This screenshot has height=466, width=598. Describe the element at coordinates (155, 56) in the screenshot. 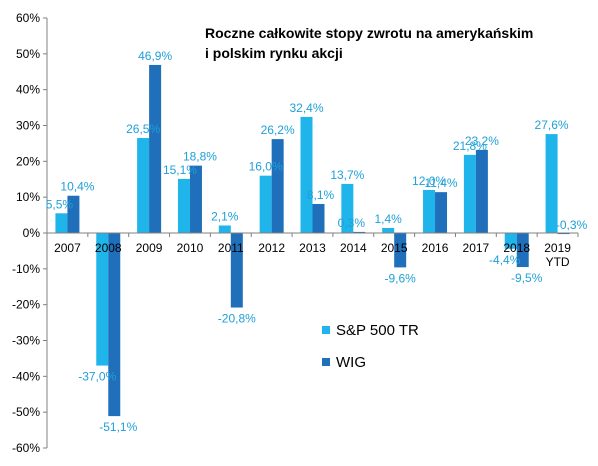

I see `data-label: 46,9%` at that location.